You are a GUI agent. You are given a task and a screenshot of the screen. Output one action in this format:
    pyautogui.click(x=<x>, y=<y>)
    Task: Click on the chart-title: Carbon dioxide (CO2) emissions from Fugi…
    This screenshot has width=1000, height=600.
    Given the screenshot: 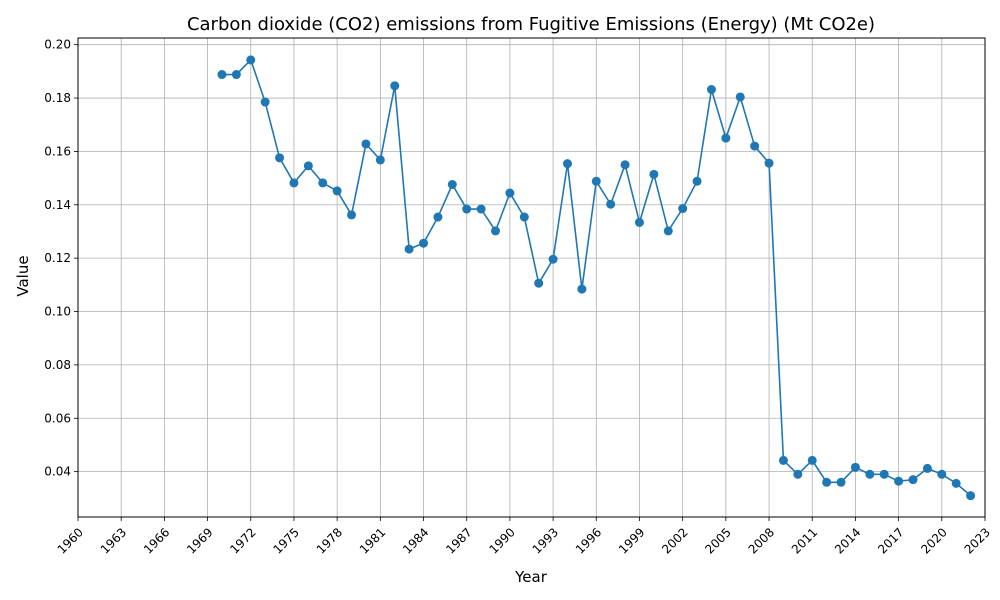 What is the action you would take?
    pyautogui.click(x=531, y=24)
    